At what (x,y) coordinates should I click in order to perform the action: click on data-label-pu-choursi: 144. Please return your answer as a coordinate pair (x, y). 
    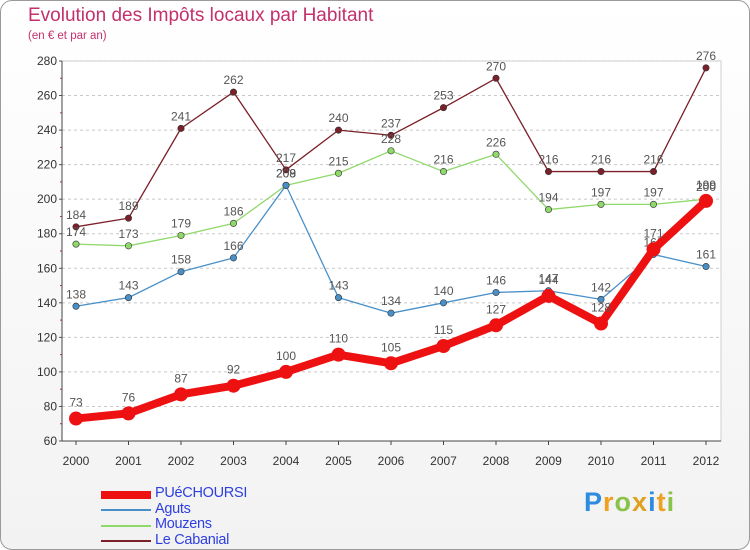
    Looking at the image, I should click on (548, 280).